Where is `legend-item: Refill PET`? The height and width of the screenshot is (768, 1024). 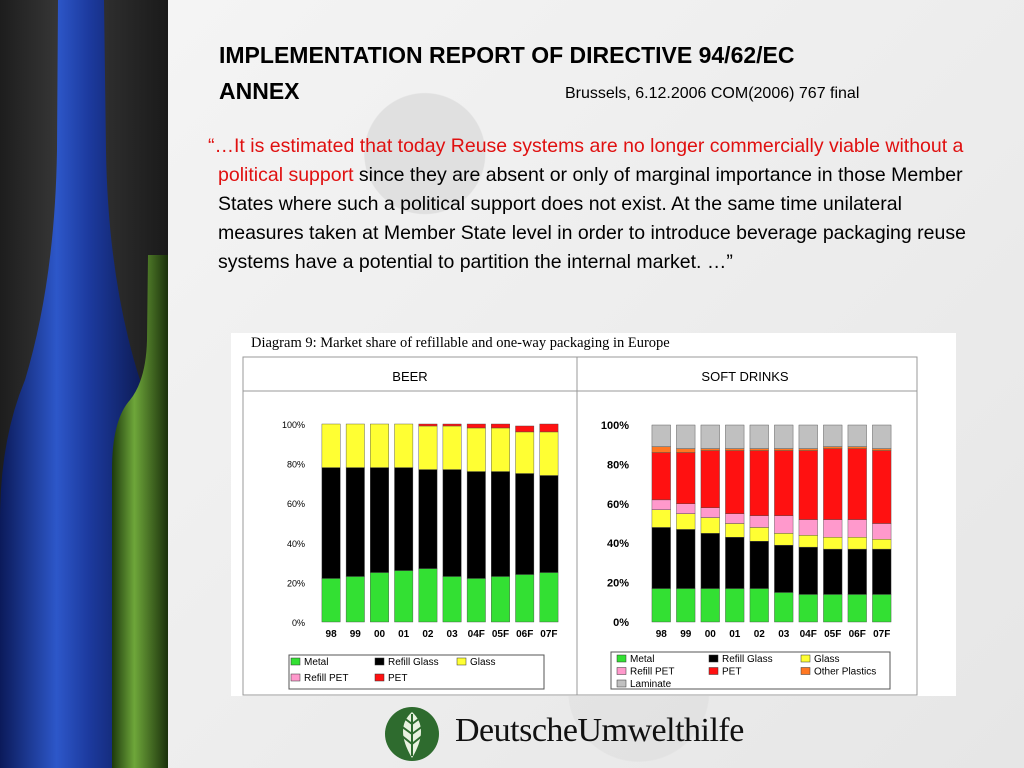 legend-item: Refill PET is located at coordinates (652, 672).